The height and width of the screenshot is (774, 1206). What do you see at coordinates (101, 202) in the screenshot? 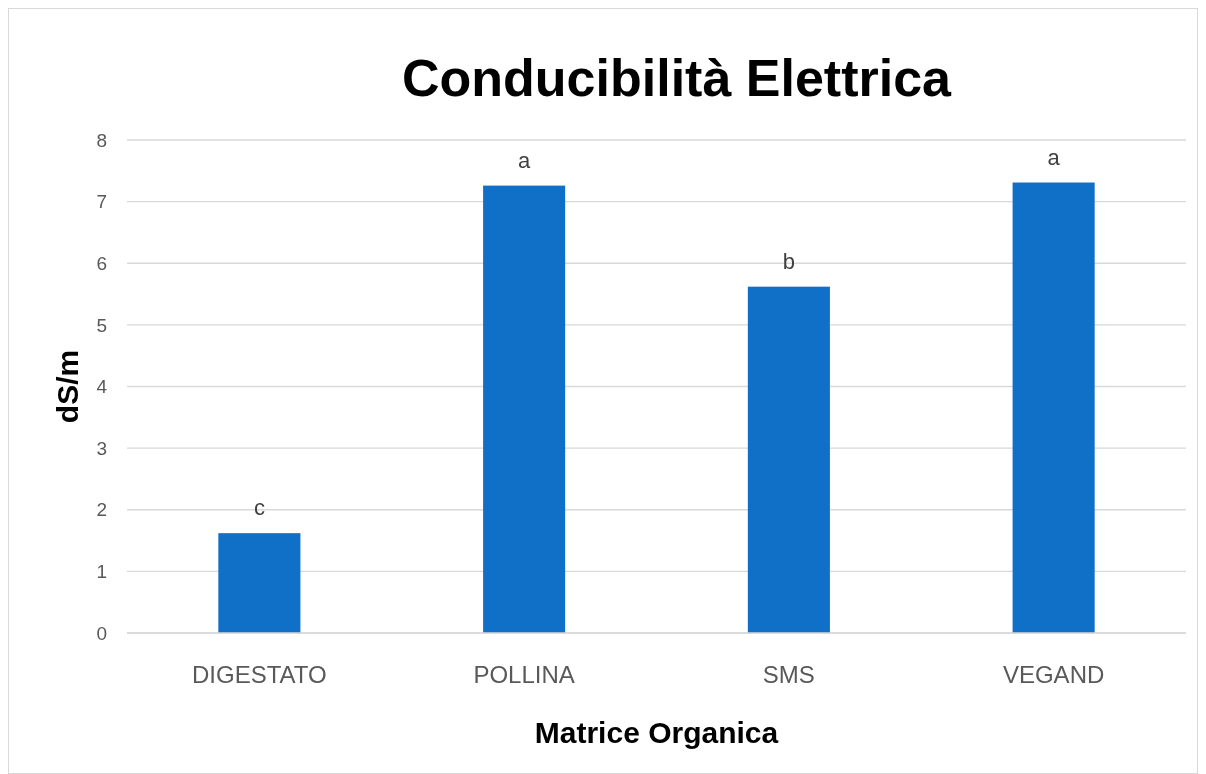
I see `y-tick-label: 7` at bounding box center [101, 202].